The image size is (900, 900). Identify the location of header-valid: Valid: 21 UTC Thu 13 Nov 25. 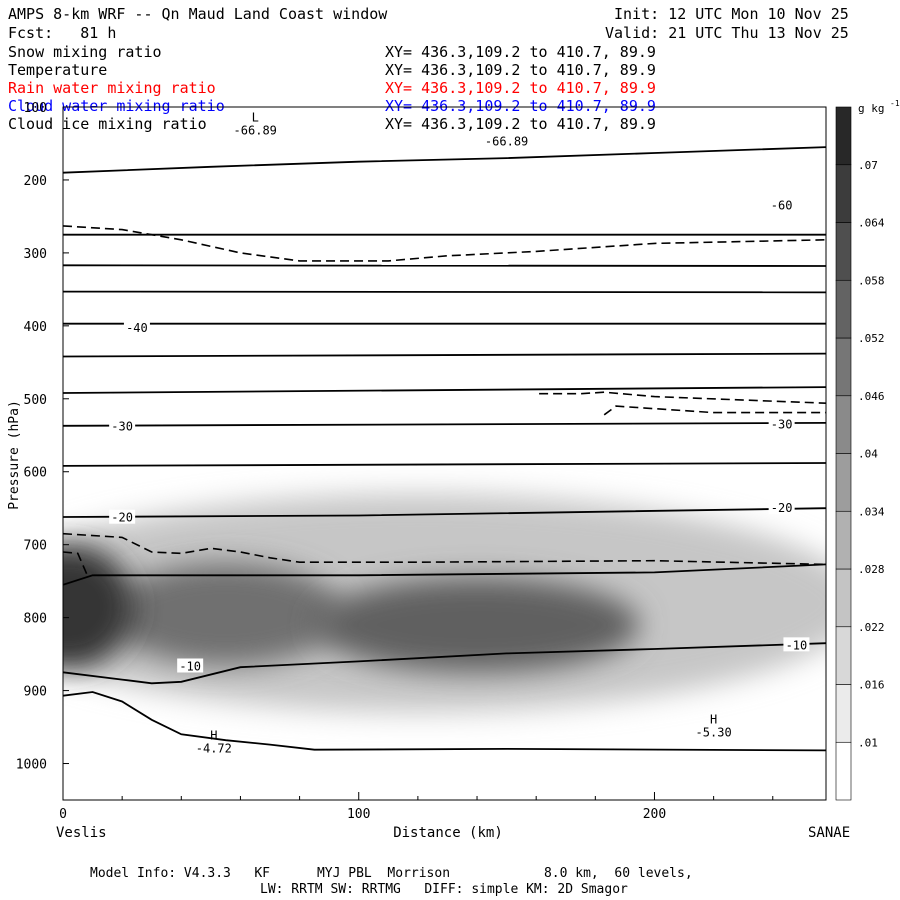
(727, 33).